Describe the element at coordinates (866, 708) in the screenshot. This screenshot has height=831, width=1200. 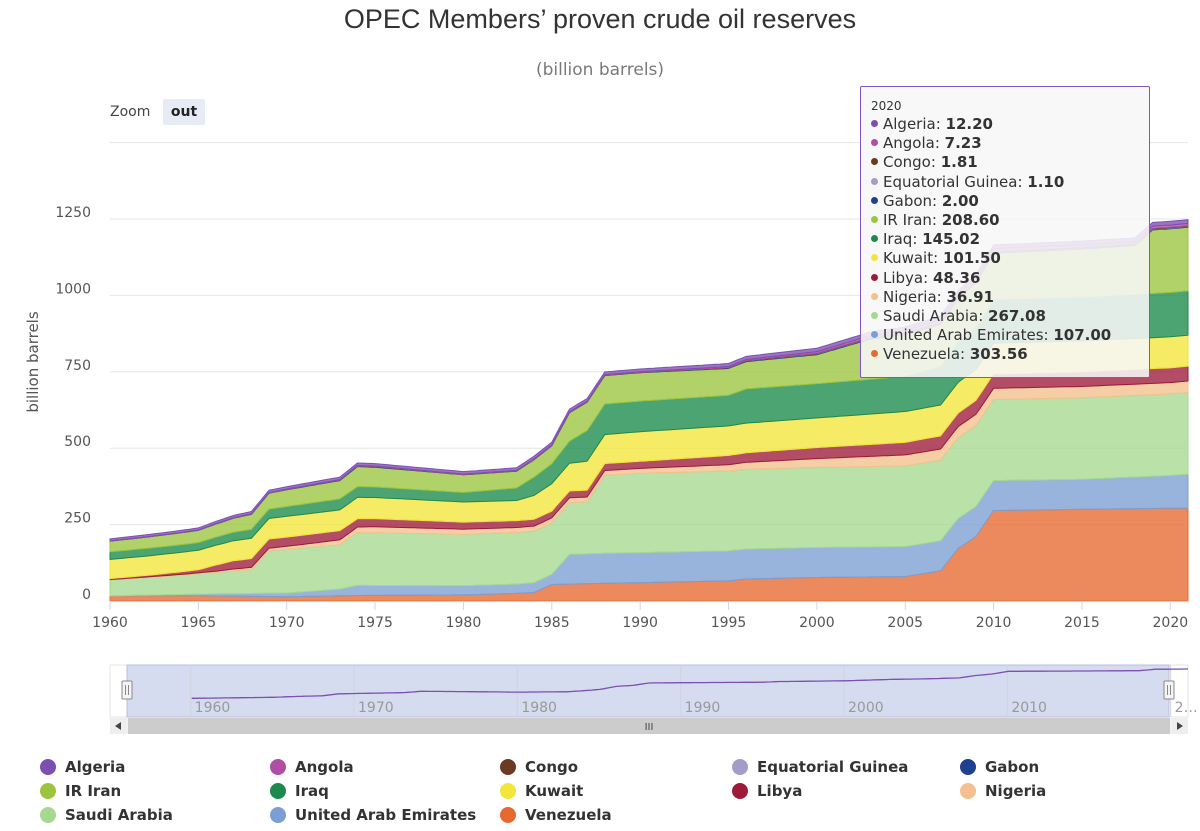
I see `navigator-tick-label: 2000` at that location.